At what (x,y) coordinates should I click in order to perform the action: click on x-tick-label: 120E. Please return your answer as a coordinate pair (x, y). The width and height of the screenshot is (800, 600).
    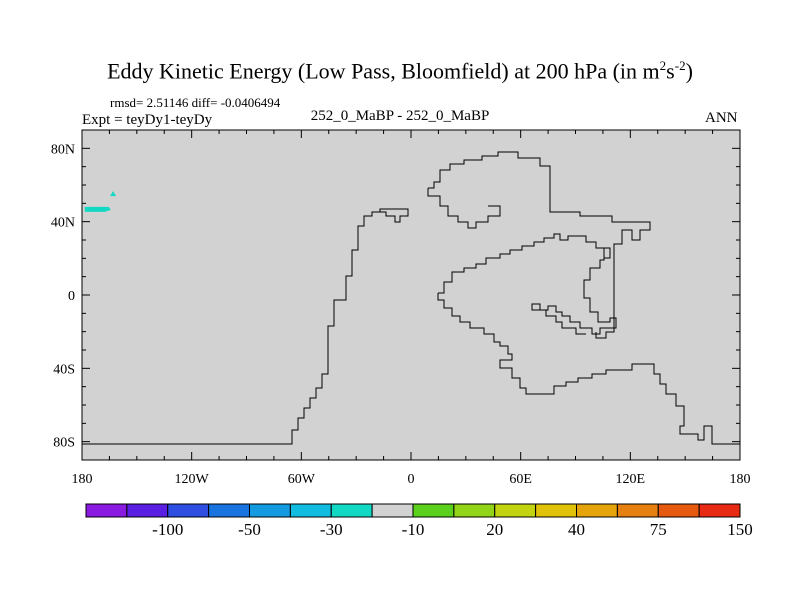
    Looking at the image, I should click on (631, 479).